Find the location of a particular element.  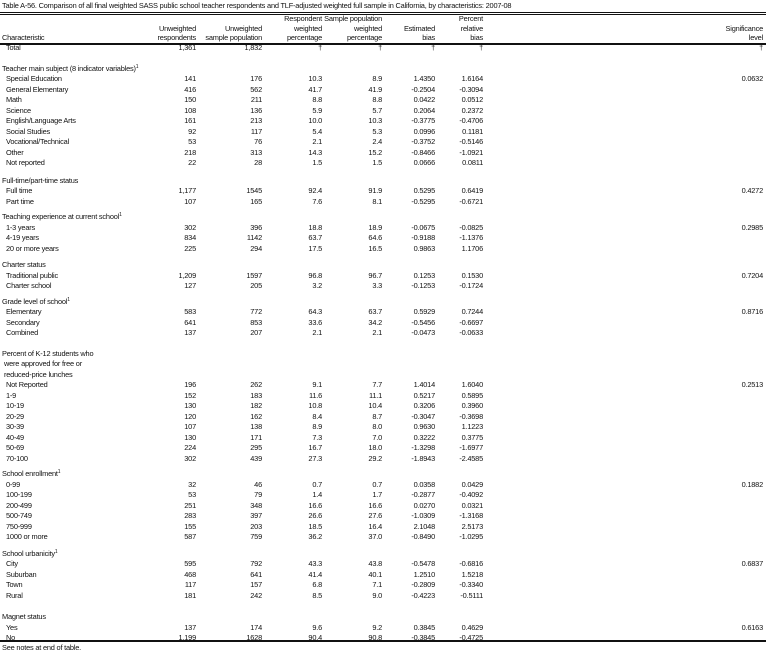

cell: 41.4 is located at coordinates (315, 574).